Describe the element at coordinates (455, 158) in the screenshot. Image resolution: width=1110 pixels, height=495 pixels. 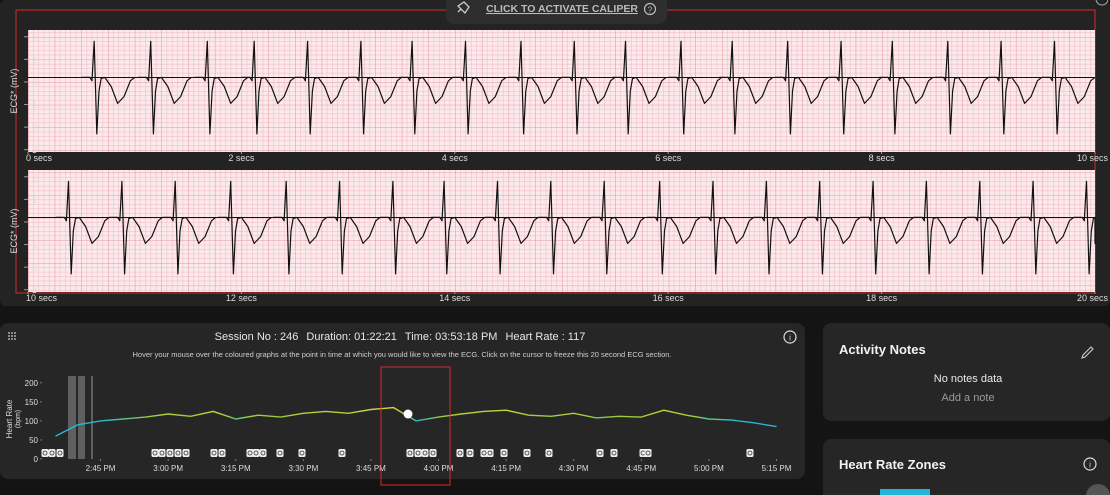
I see `x-tick-label: 4 secs` at that location.